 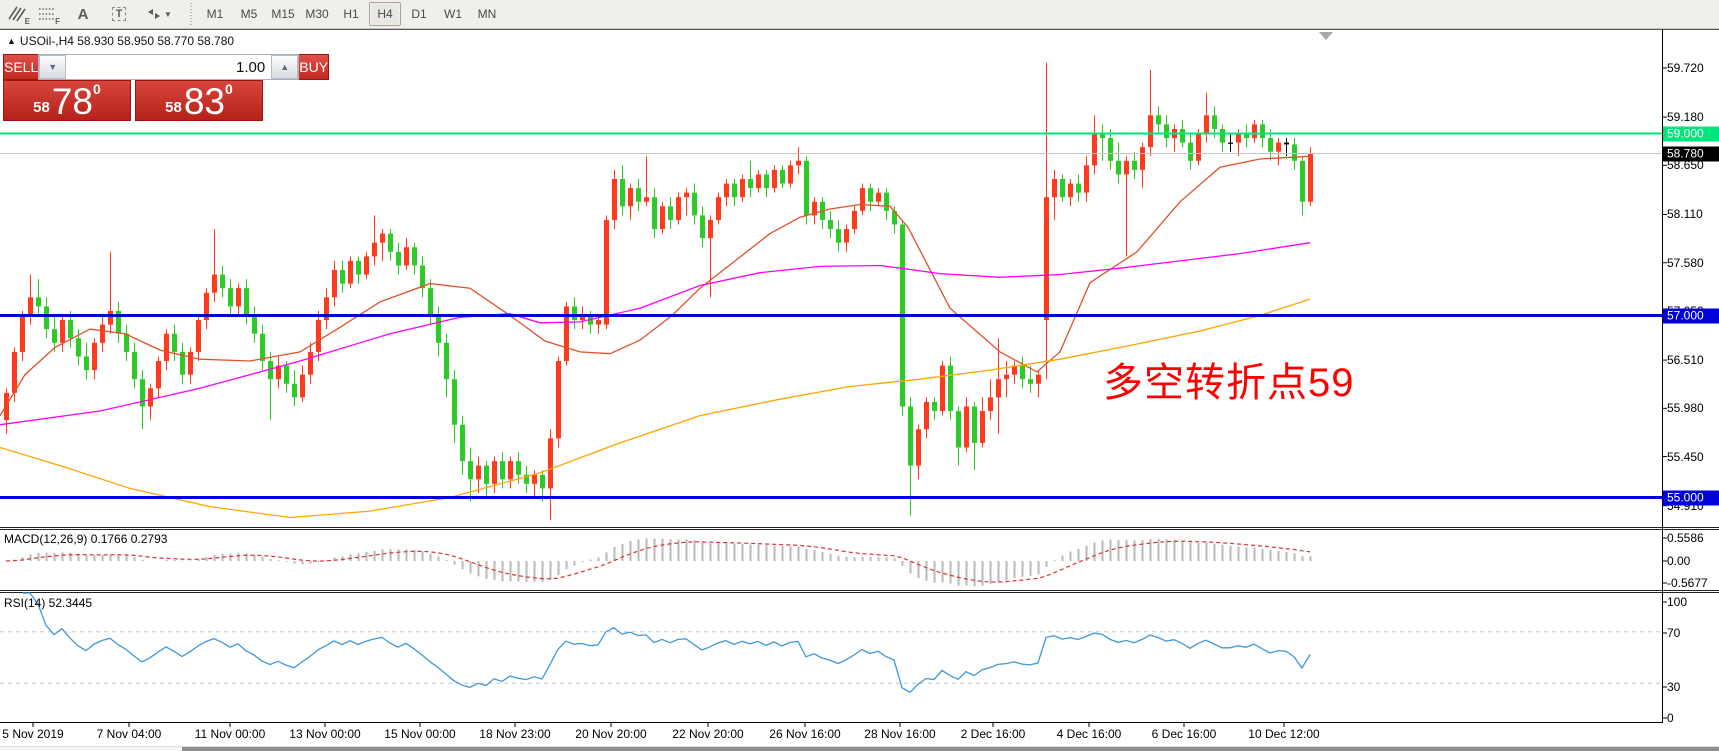 I want to click on sell-price-display: 58 78 0, so click(x=67, y=100).